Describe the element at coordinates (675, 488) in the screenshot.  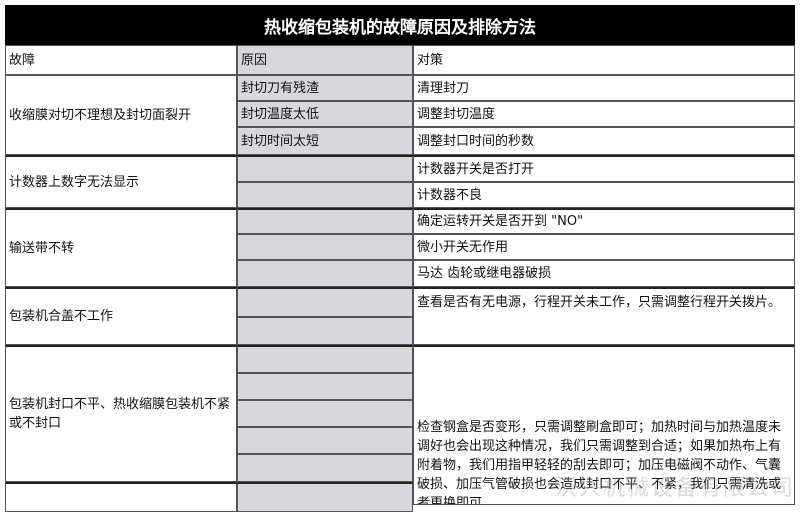
I see `watermark: 沃兴机械设备有限公司` at that location.